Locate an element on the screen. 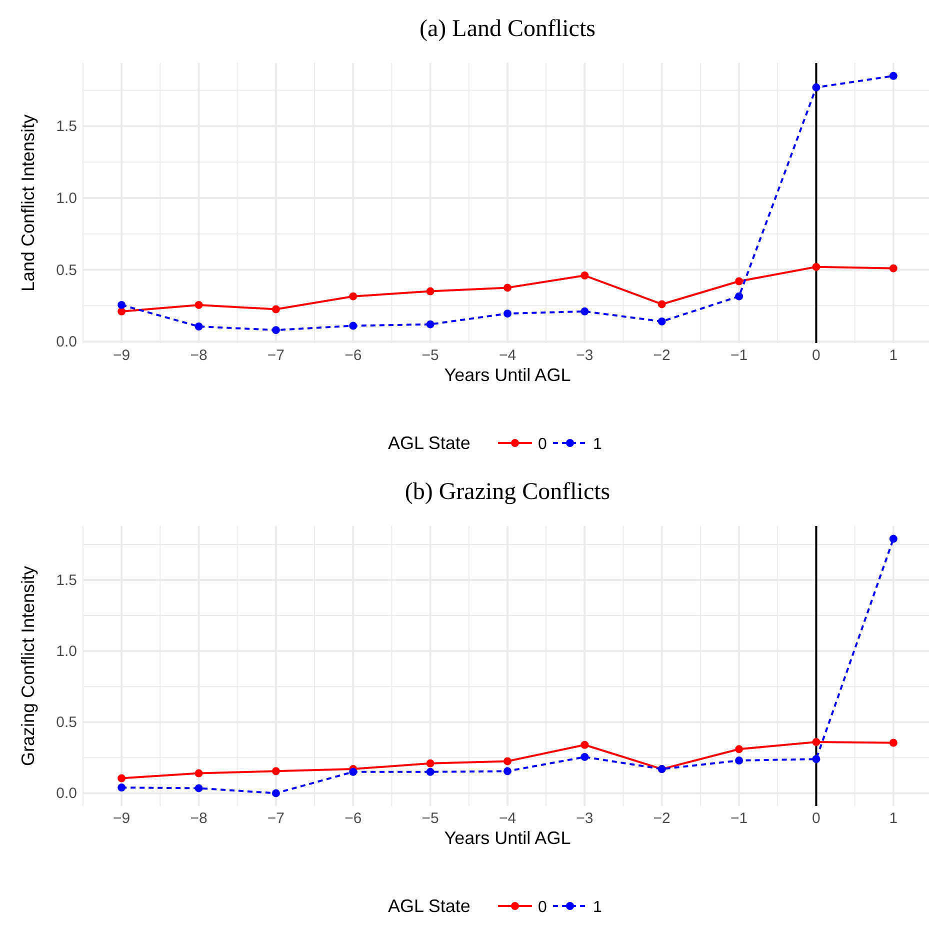 This screenshot has height=926, width=929. chart-title: (a) Land Conflicts is located at coordinates (508, 29).